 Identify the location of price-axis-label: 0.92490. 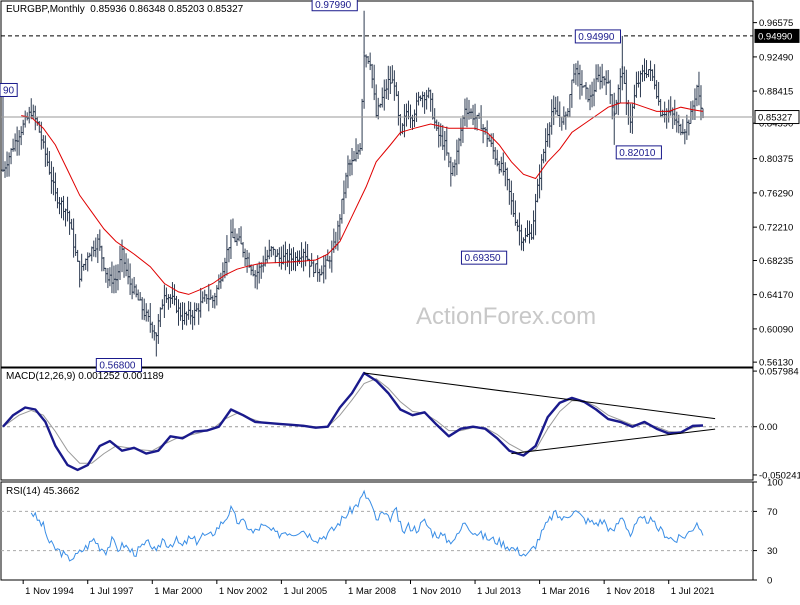
(776, 57).